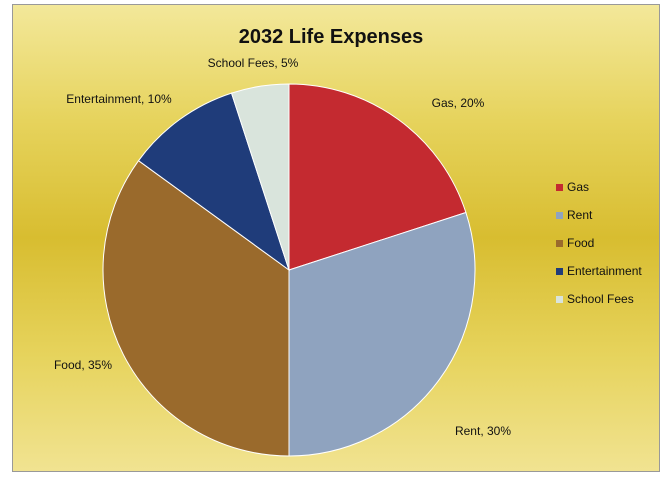  I want to click on legend-entry: School Fees, so click(595, 299).